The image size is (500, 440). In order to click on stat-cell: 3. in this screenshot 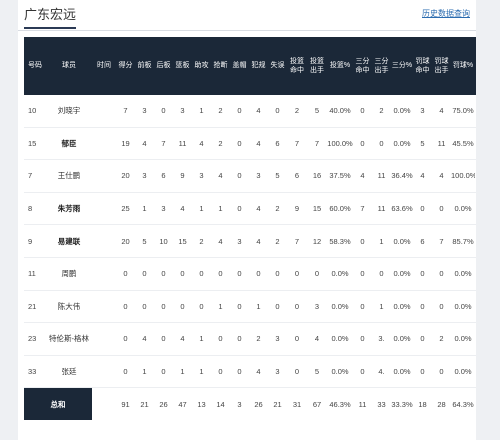, I will do `click(381, 339)`.